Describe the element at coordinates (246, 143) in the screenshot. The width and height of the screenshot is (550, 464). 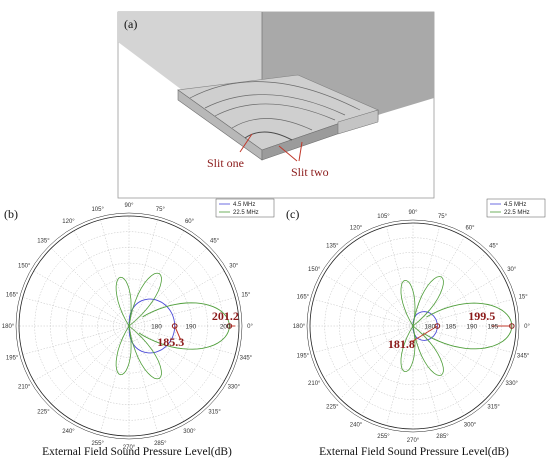
I see `slit-one-arrow` at that location.